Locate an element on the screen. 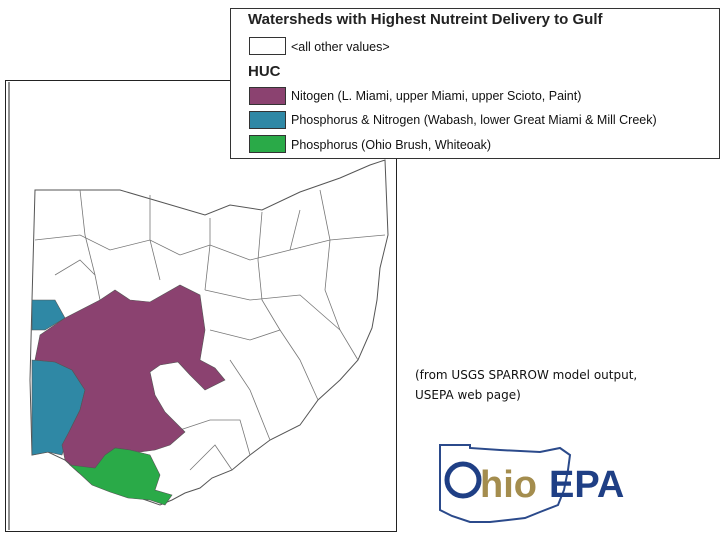 Image resolution: width=720 pixels, height=540 pixels. phosphorus-nitrogen-region is located at coordinates (48, 315).